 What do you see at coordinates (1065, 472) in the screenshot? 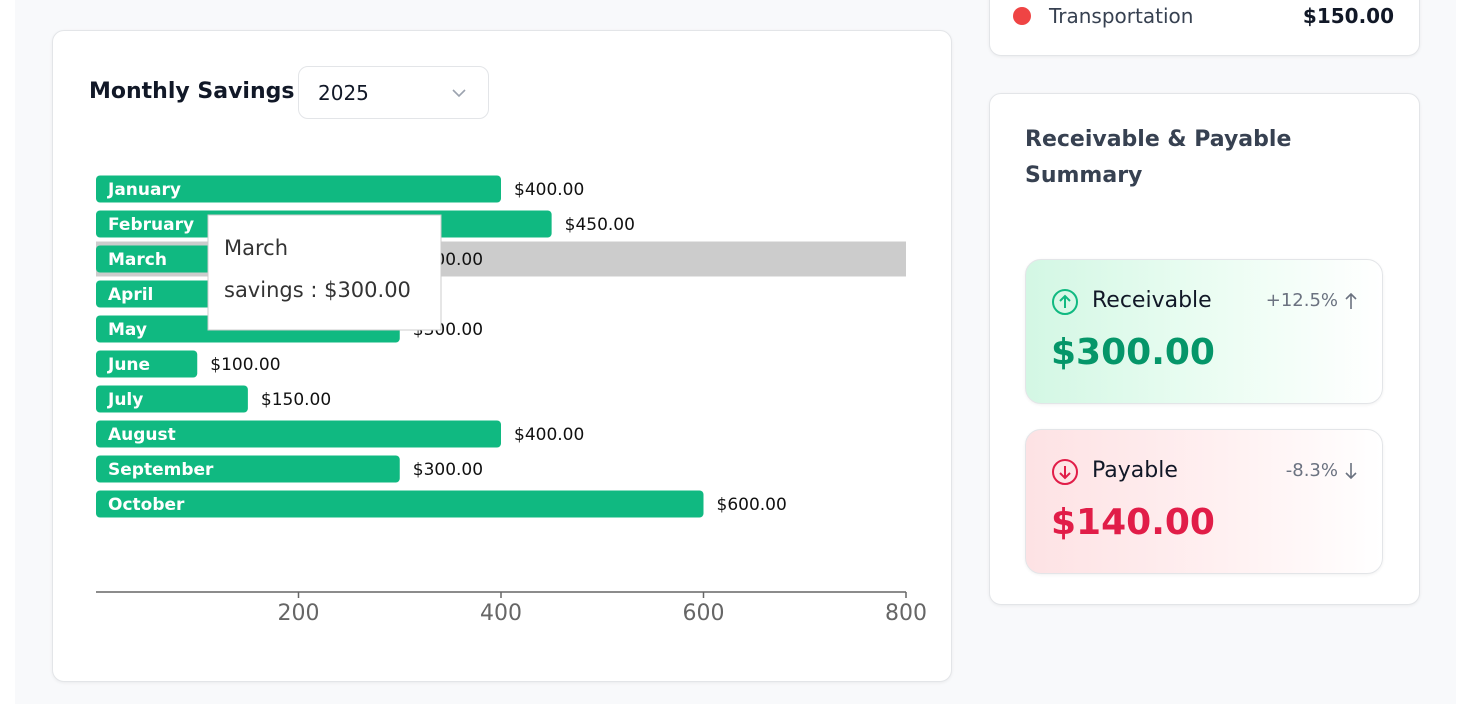
I see `down-icon` at bounding box center [1065, 472].